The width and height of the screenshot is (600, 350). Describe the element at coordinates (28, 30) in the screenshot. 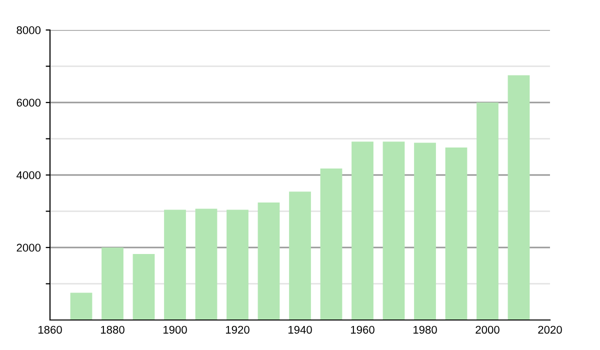

I see `y-tick-label: 8000` at that location.